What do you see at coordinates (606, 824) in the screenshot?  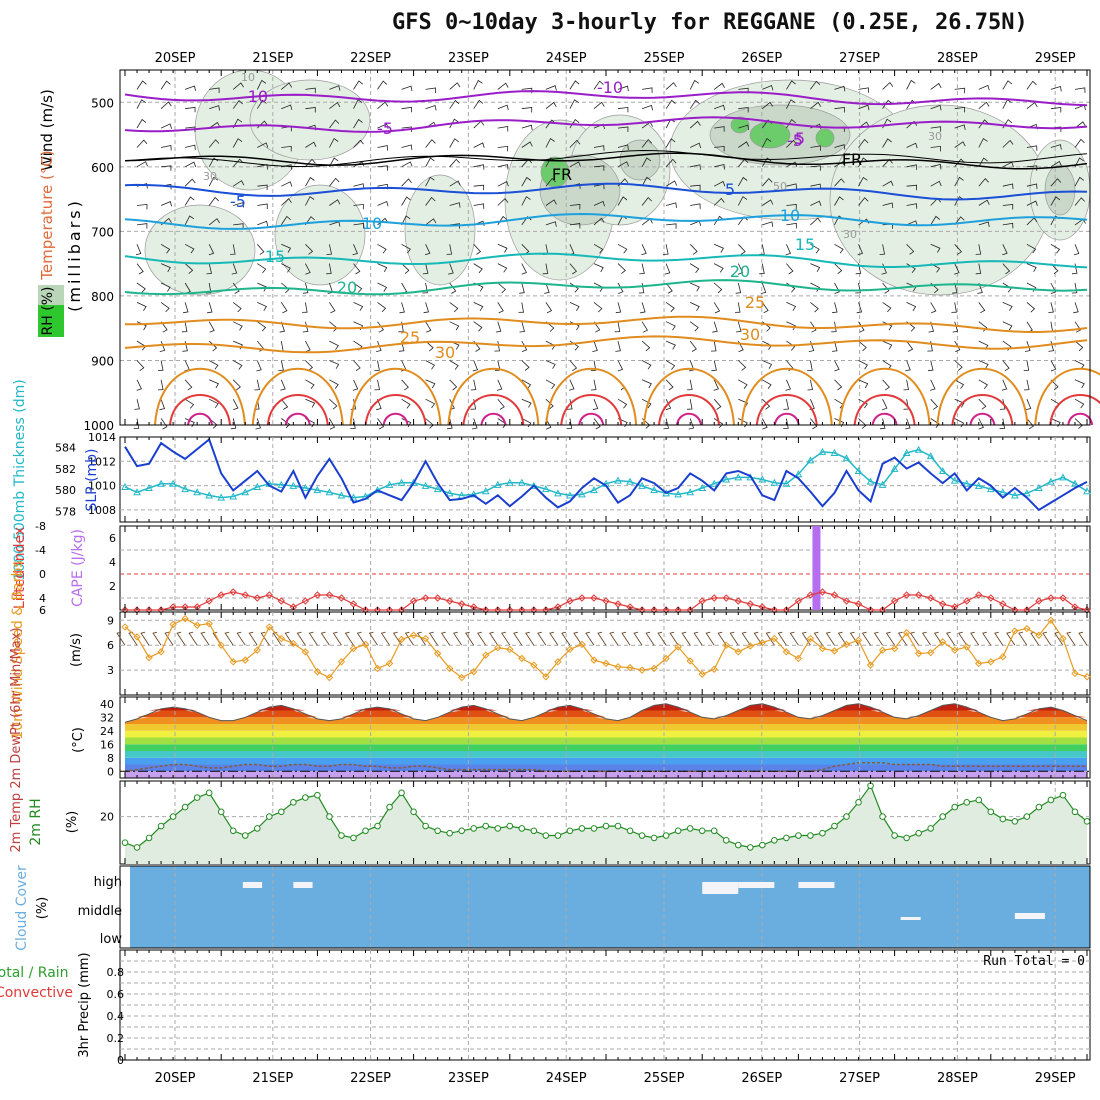 I see `rh-area` at bounding box center [606, 824].